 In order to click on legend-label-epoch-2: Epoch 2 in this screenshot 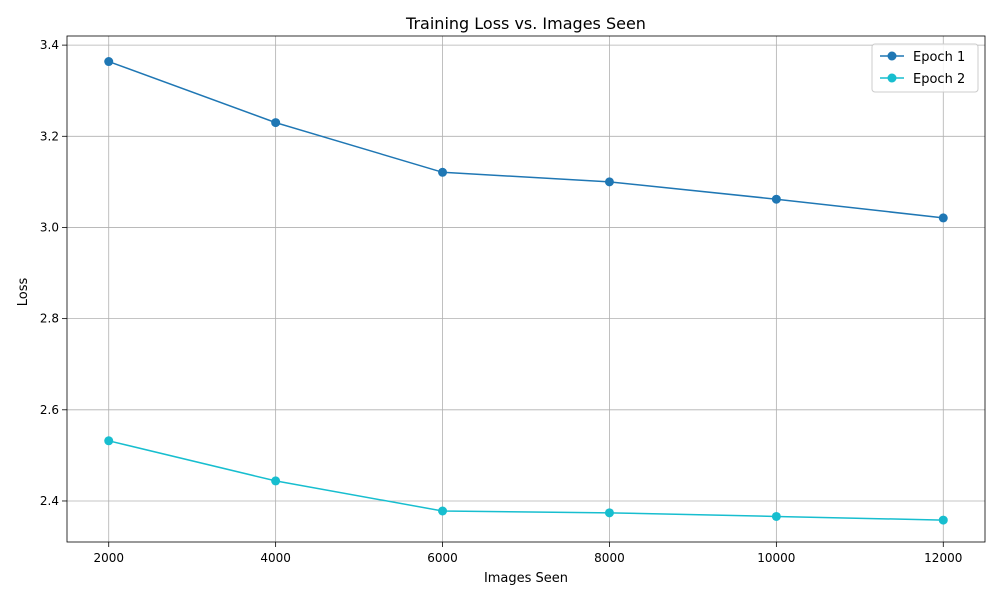, I will do `click(939, 79)`.